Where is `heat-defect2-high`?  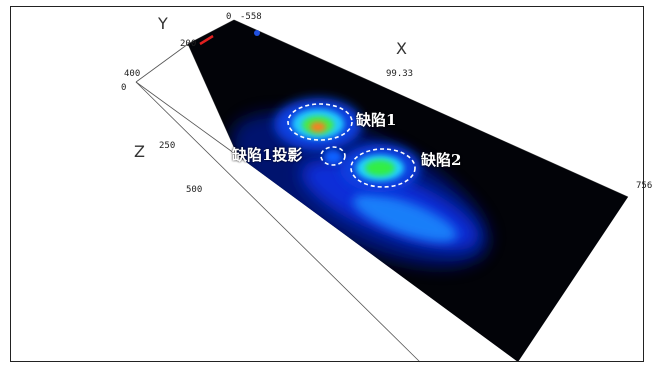
heat-defect2-high is located at coordinates (380, 168).